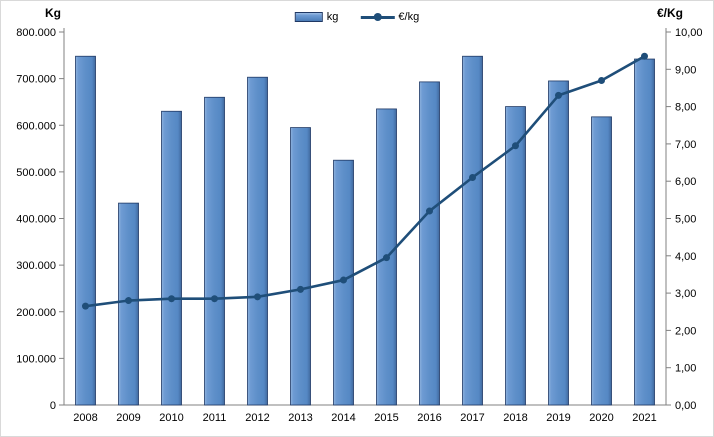 The width and height of the screenshot is (714, 437). What do you see at coordinates (214, 251) in the screenshot?
I see `bar-2011` at bounding box center [214, 251].